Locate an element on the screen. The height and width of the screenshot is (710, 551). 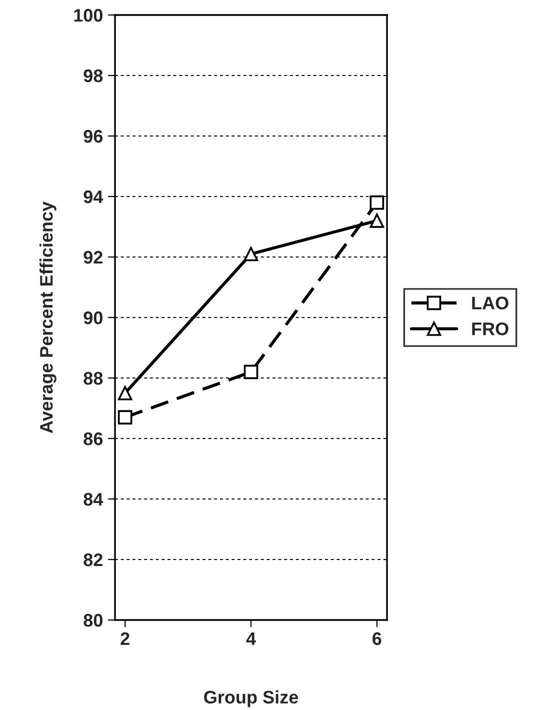
y-tick-label: 82 is located at coordinates (93, 559).